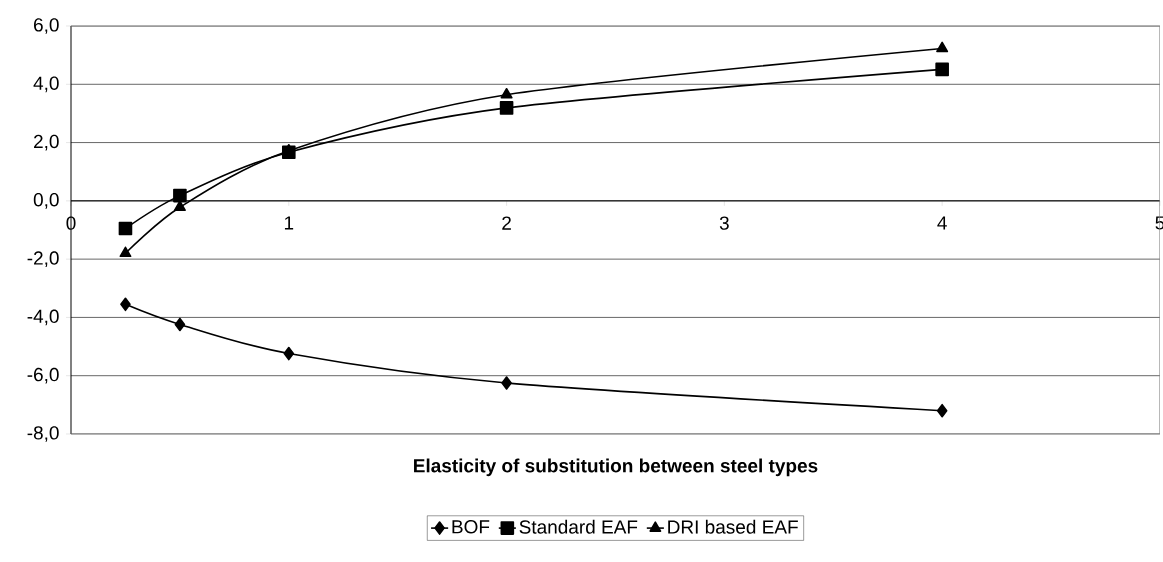 The height and width of the screenshot is (562, 1163). What do you see at coordinates (616, 467) in the screenshot?
I see `x-axis-title: Elasticity of substitution between steel types` at bounding box center [616, 467].